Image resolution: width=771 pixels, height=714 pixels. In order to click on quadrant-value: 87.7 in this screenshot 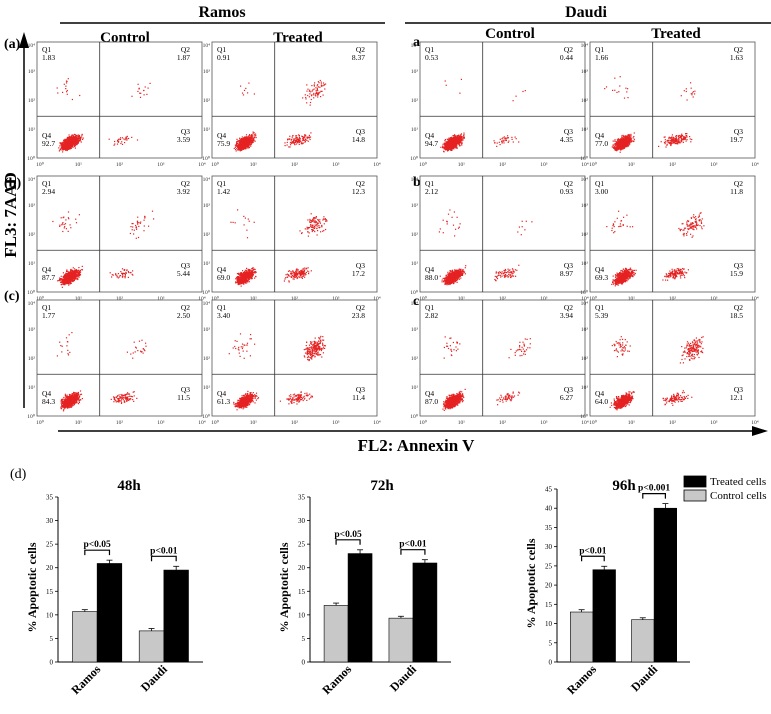, I will do `click(48, 277)`.